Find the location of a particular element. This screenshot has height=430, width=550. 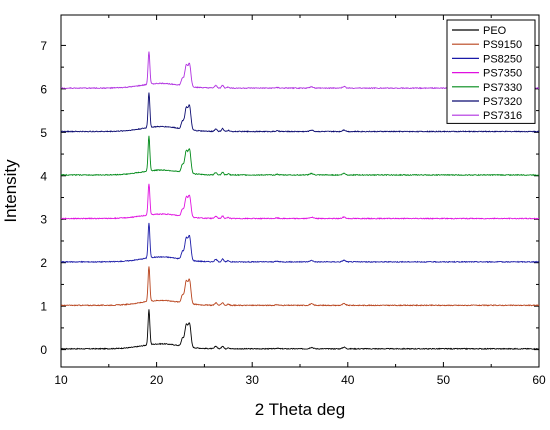

x-tick-label: 60 is located at coordinates (539, 380).